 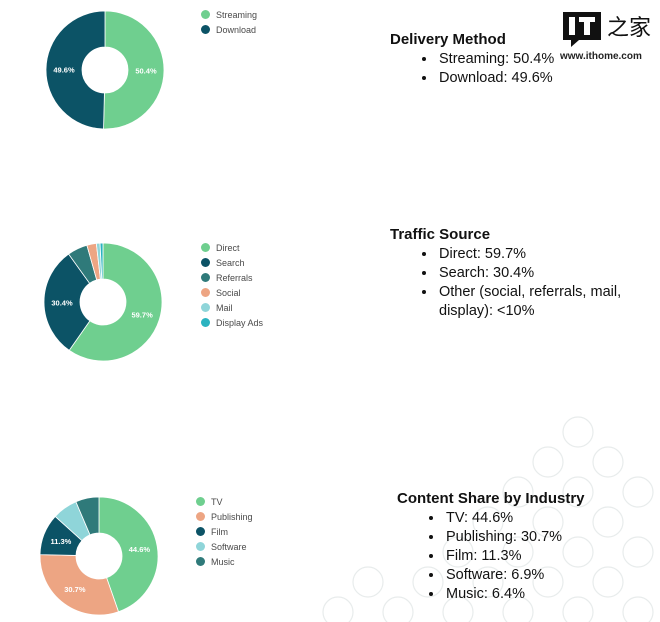 What do you see at coordinates (448, 39) in the screenshot?
I see `chart-title: Delivery Method` at bounding box center [448, 39].